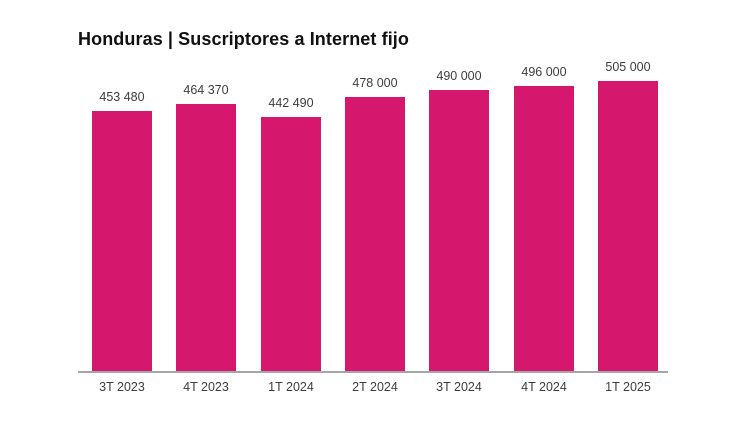 The width and height of the screenshot is (750, 430). I want to click on bar-value-label: 505 000, so click(628, 67).